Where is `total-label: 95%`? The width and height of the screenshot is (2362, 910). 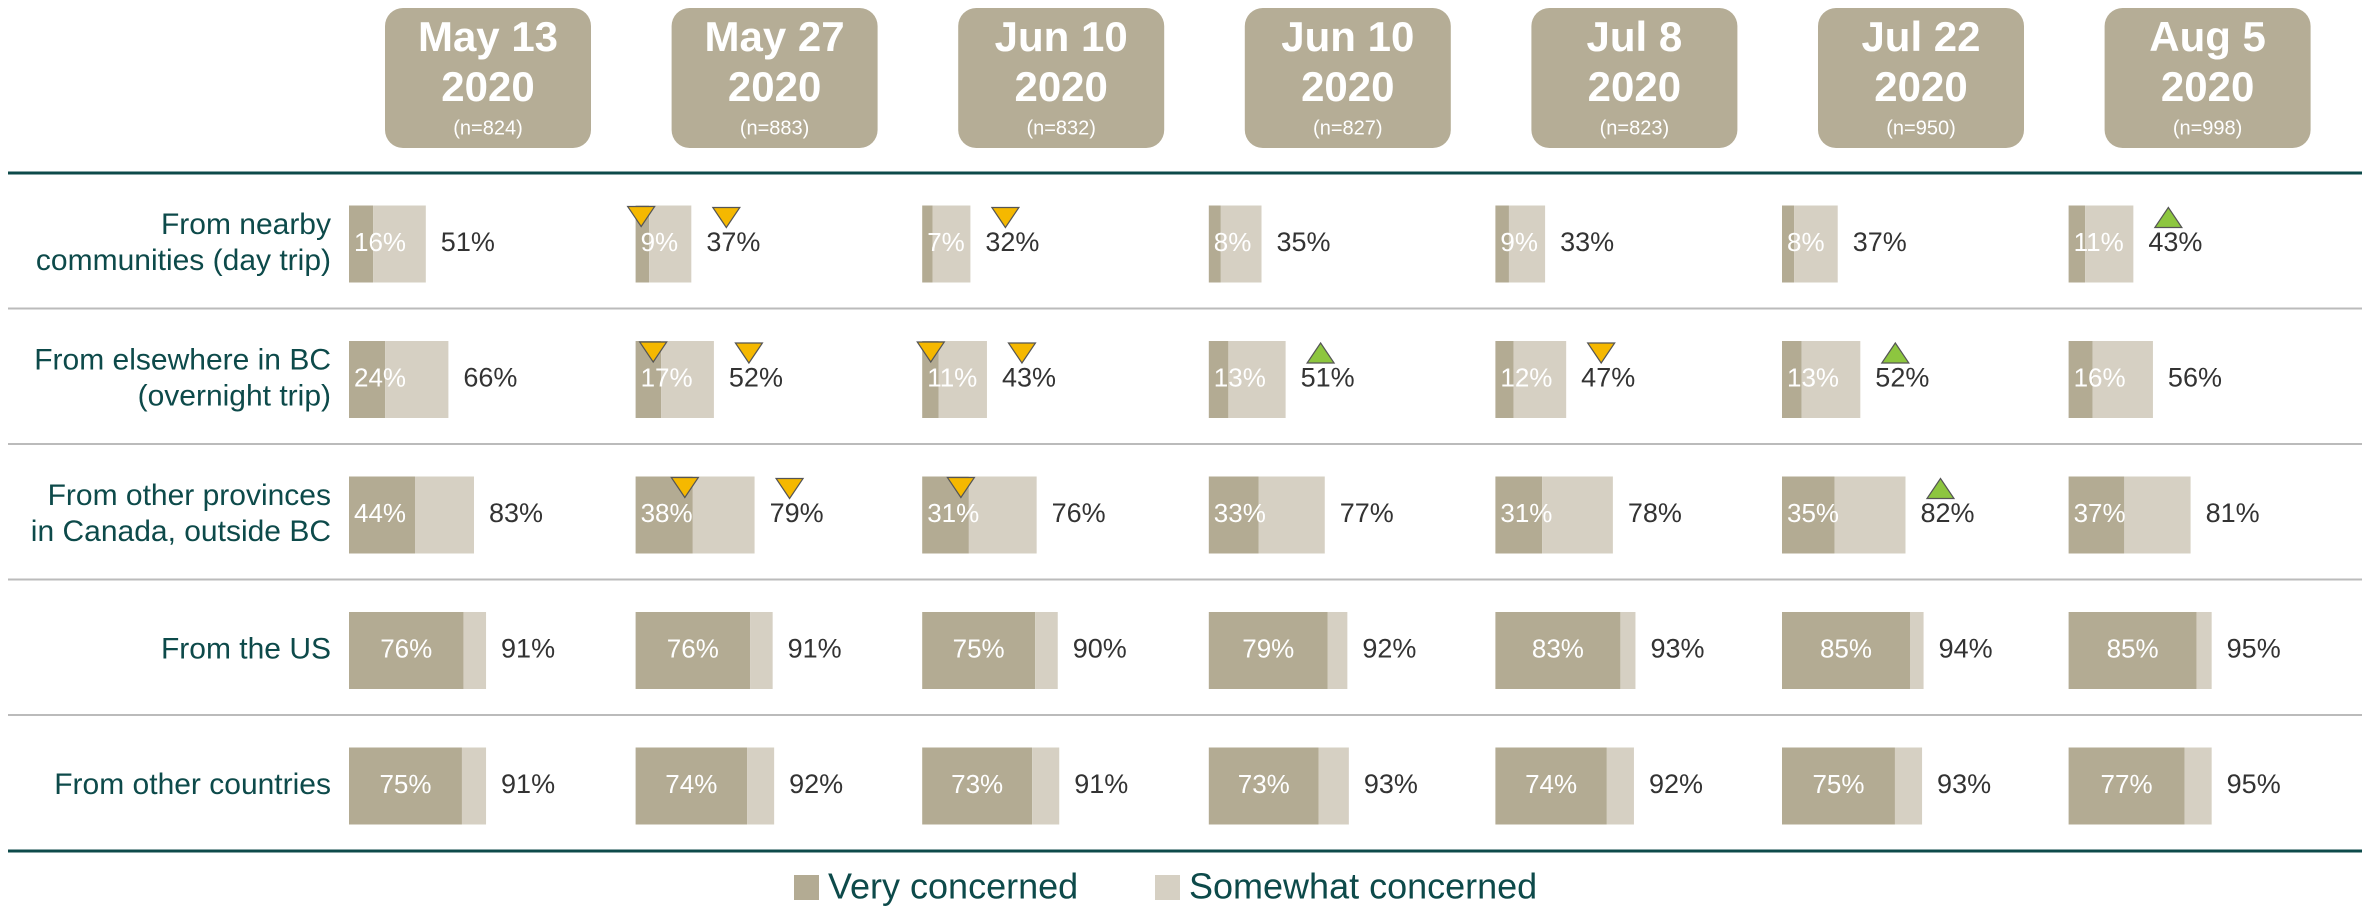
total-label: 95% is located at coordinates (2254, 649).